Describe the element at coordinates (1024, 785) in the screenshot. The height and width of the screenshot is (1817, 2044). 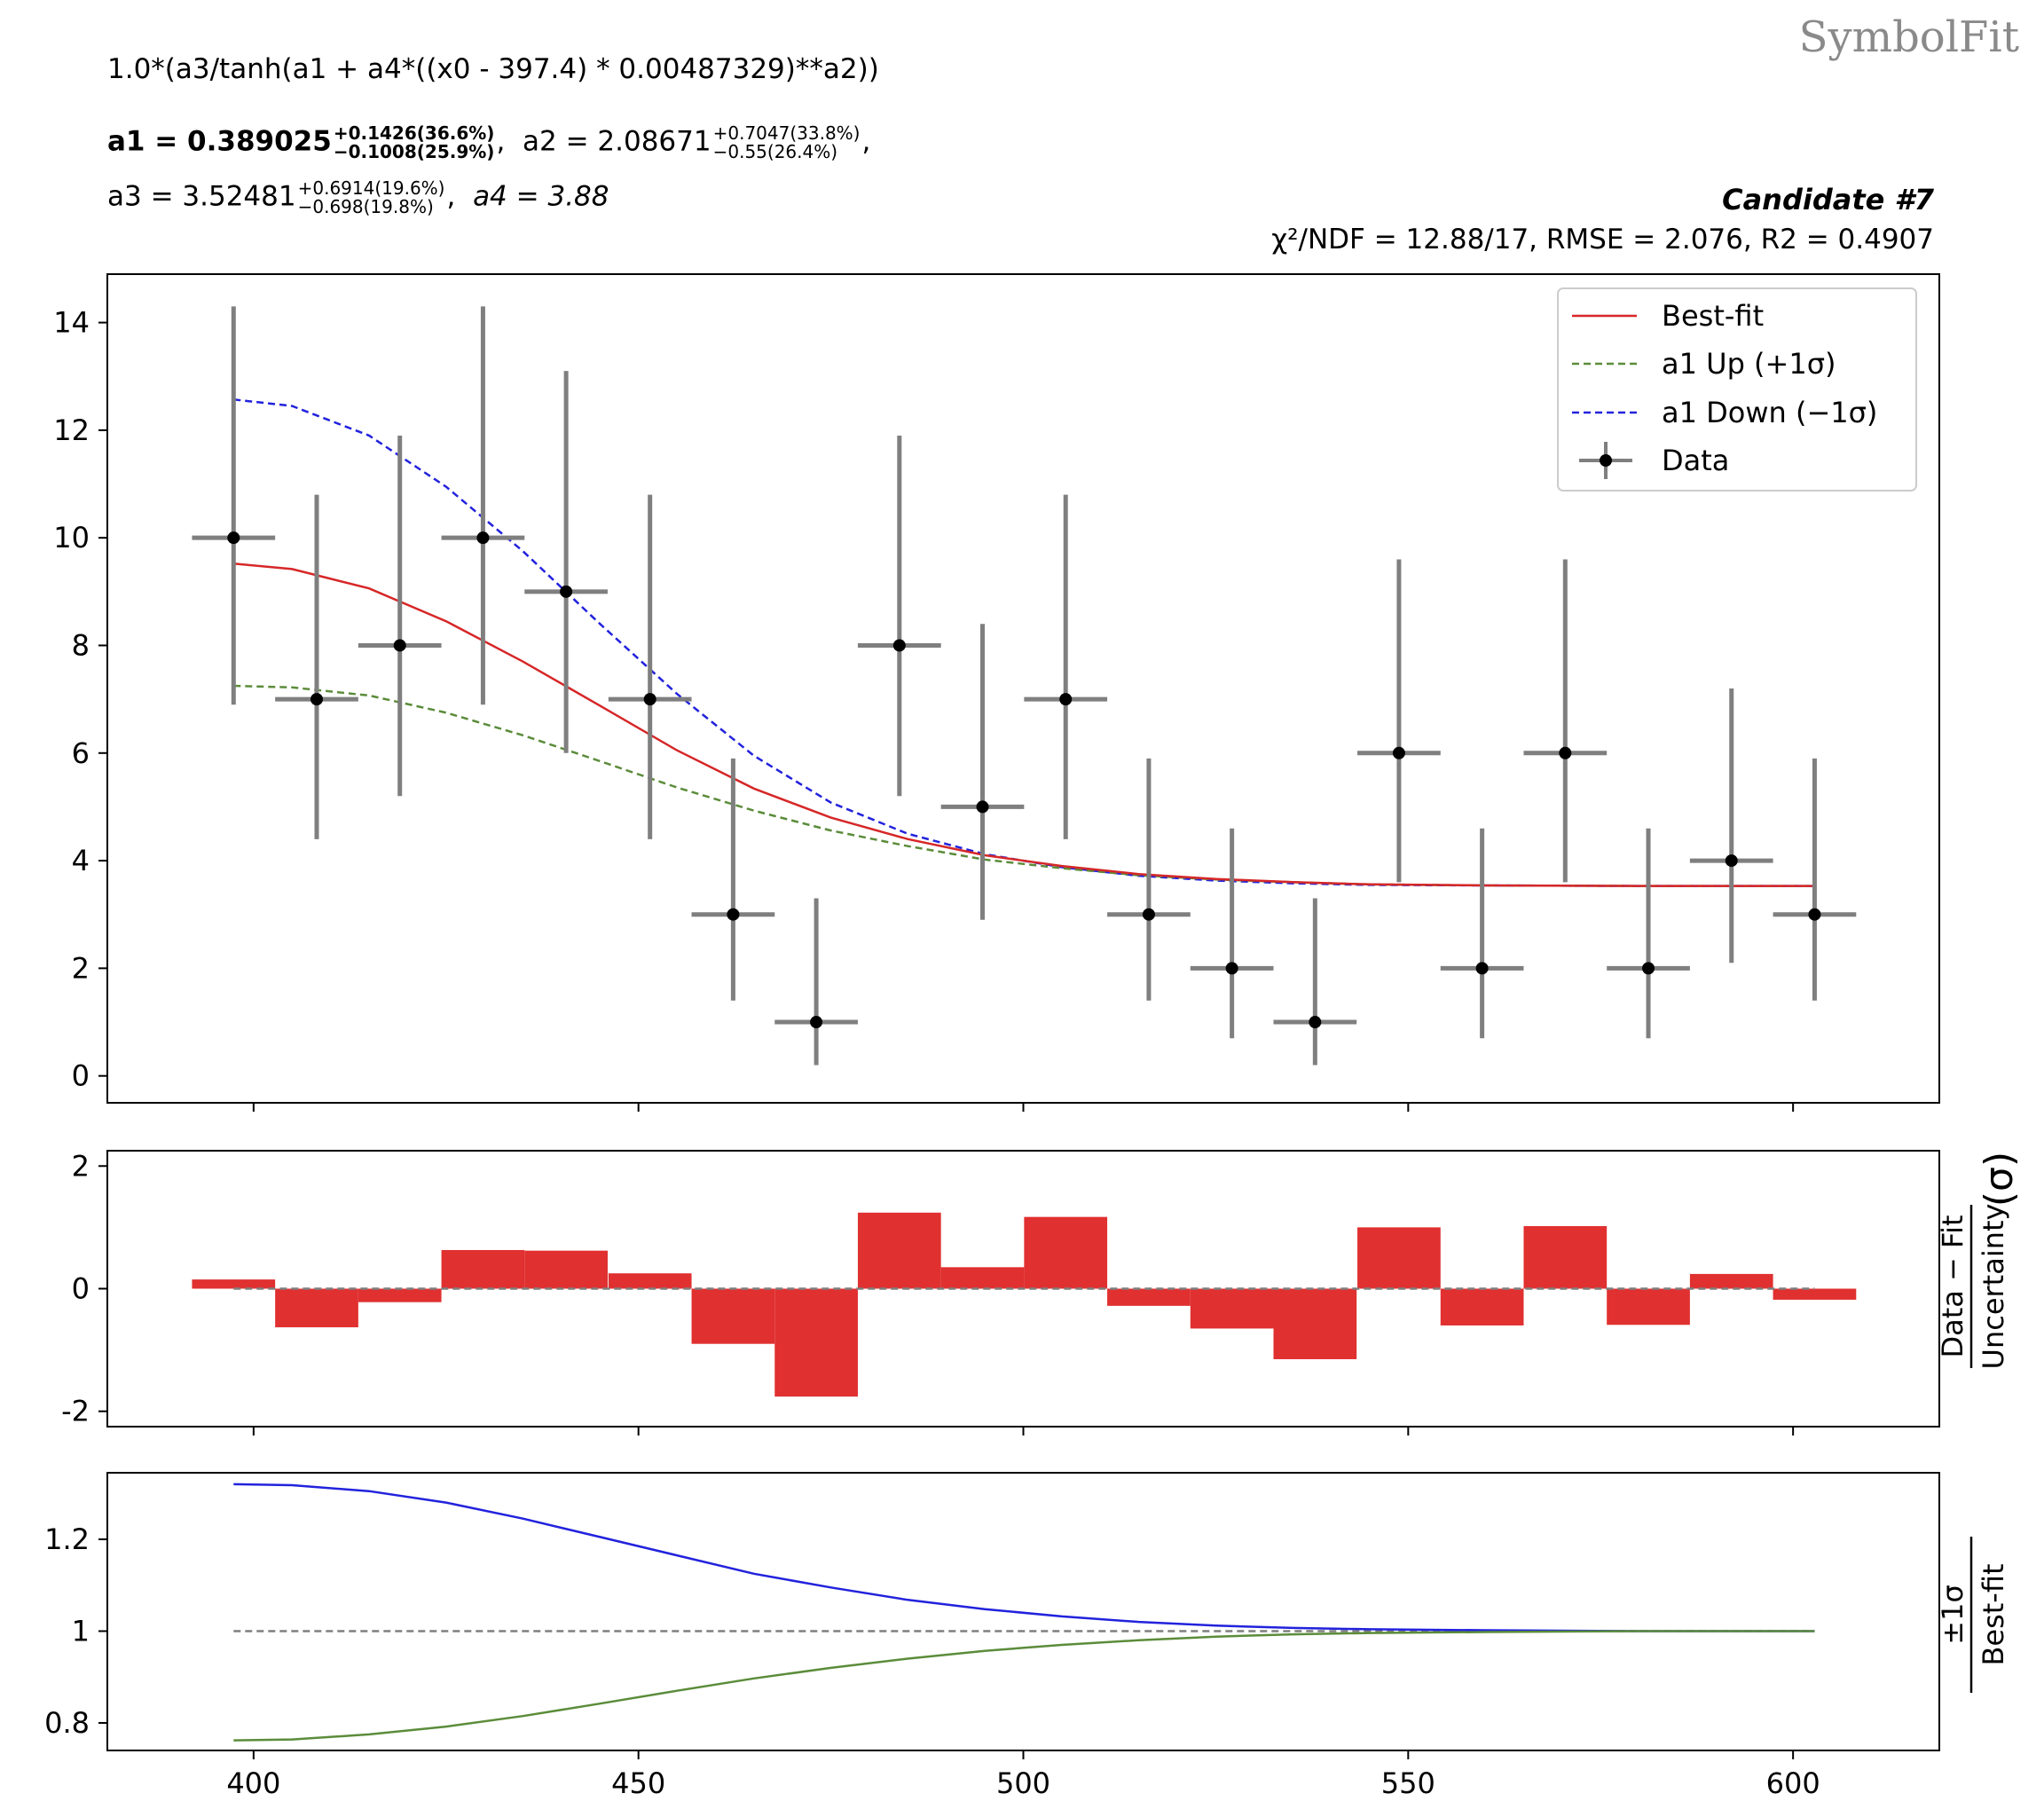
I see `a1-up-line` at that location.